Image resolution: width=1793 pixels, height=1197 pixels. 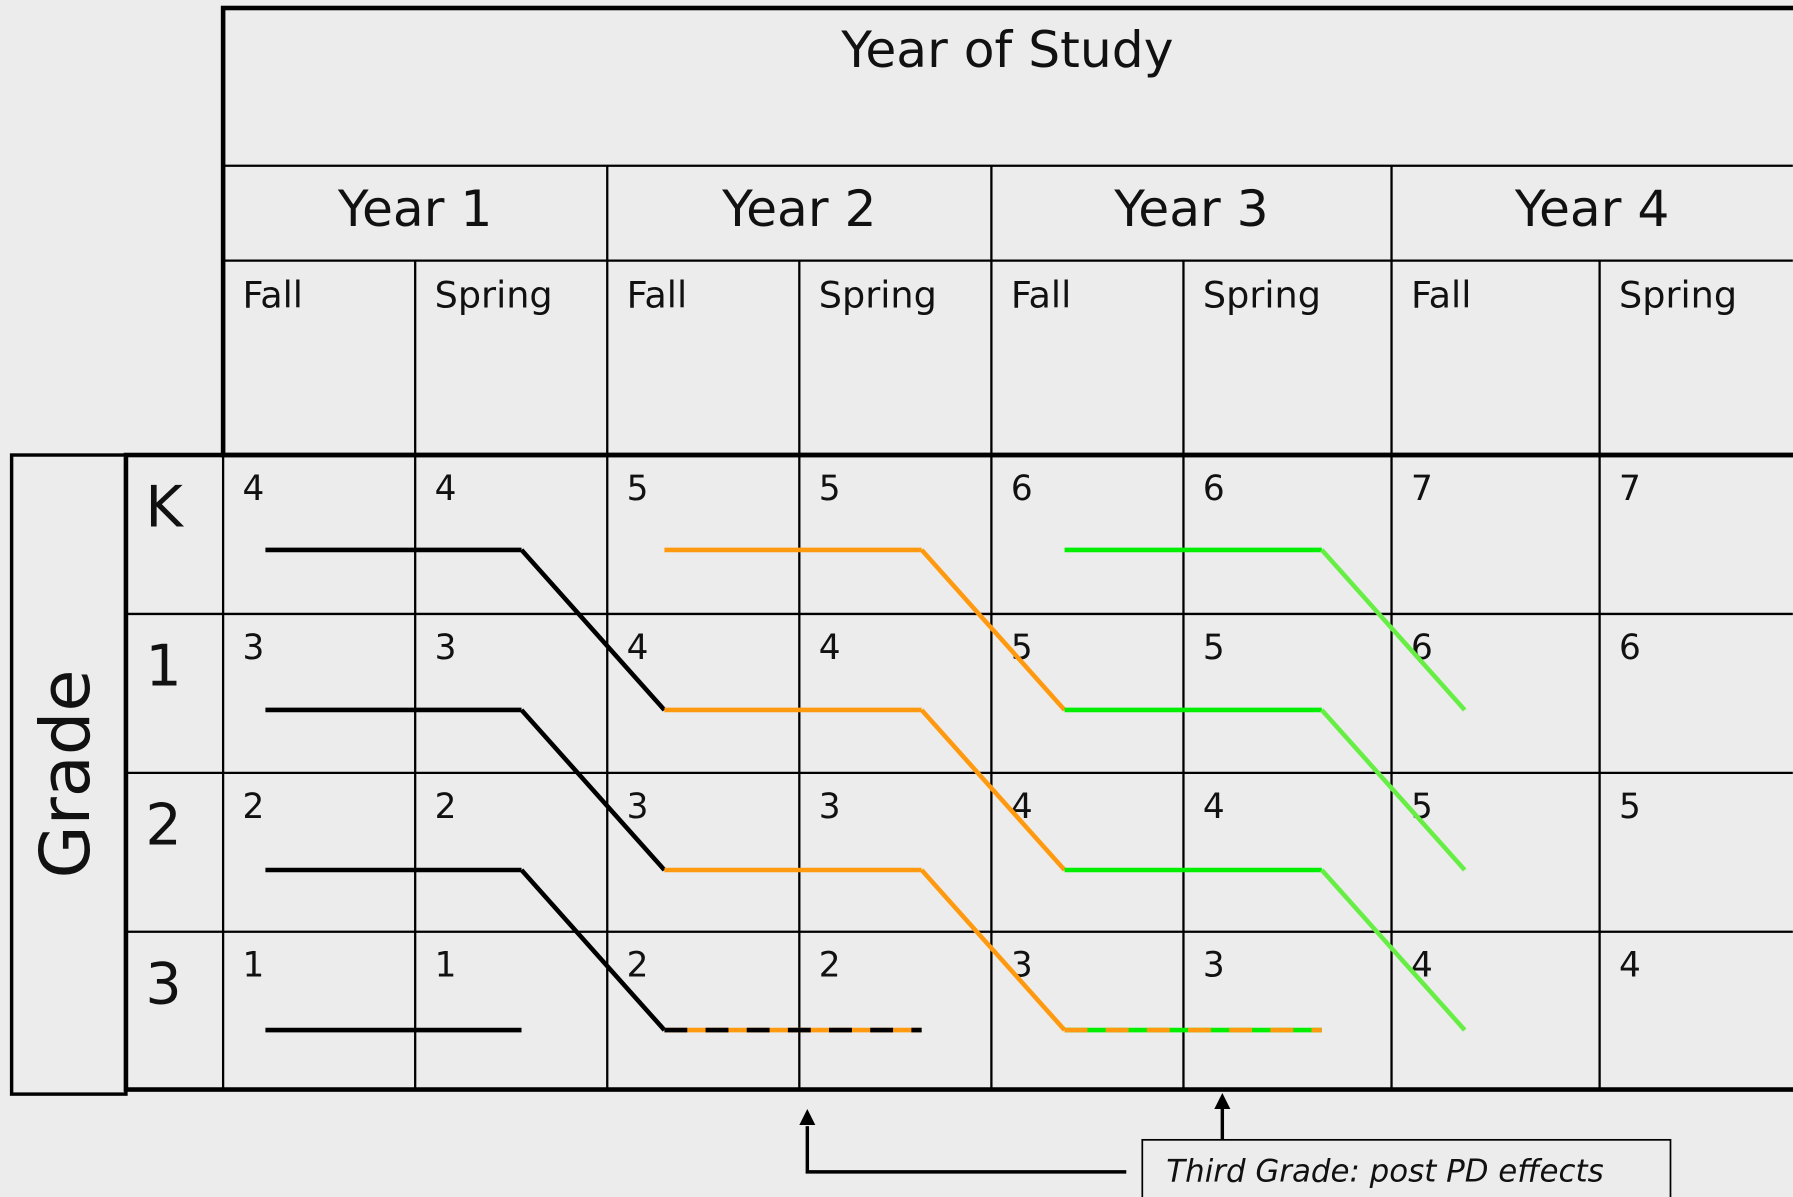 What do you see at coordinates (1006, 49) in the screenshot?
I see `title: Year of Study` at bounding box center [1006, 49].